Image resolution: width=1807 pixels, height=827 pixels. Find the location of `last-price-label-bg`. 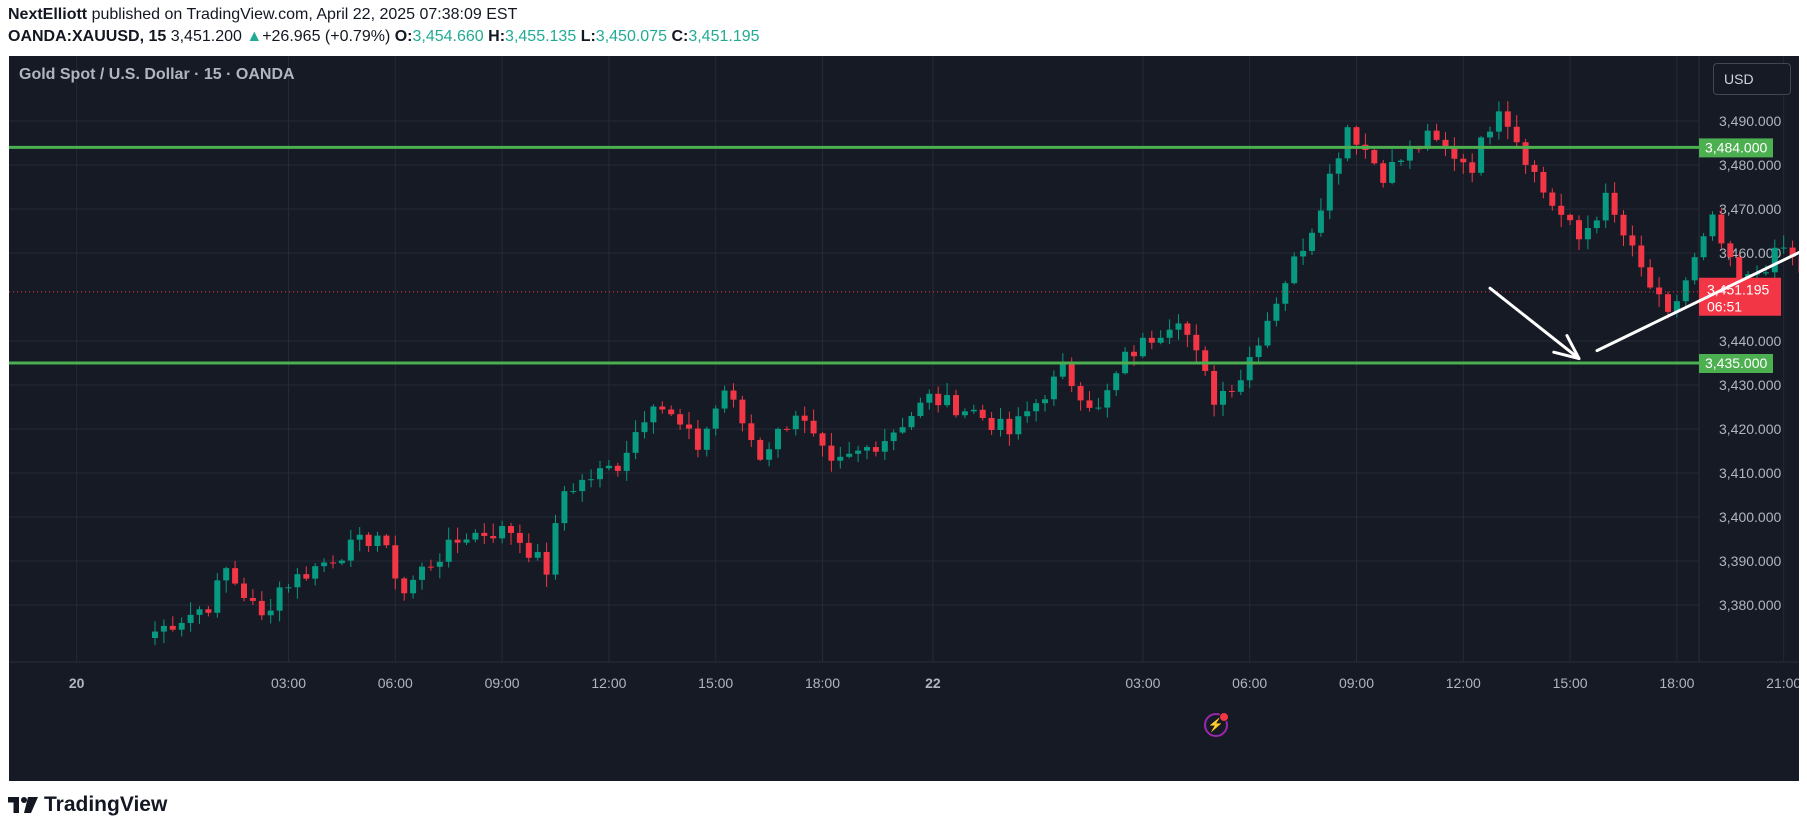

last-price-label-bg is located at coordinates (1740, 296).